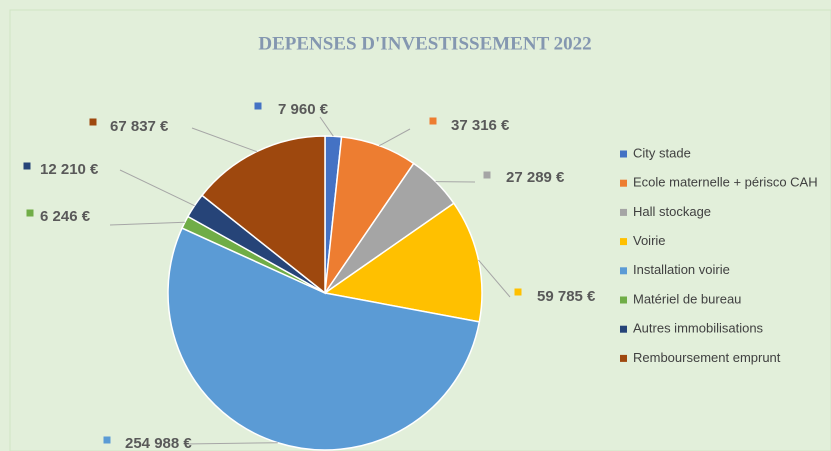 This screenshot has height=451, width=831. Describe the element at coordinates (672, 211) in the screenshot. I see `legend-label: Hall stockage` at that location.